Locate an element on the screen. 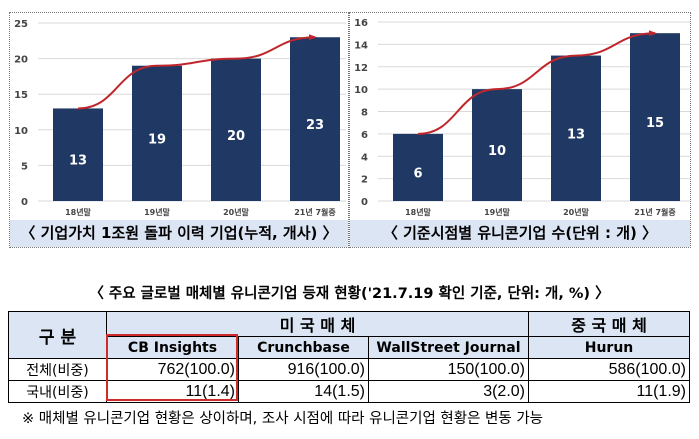 This screenshot has height=439, width=699. cell: 3(2.0) is located at coordinates (448, 391).